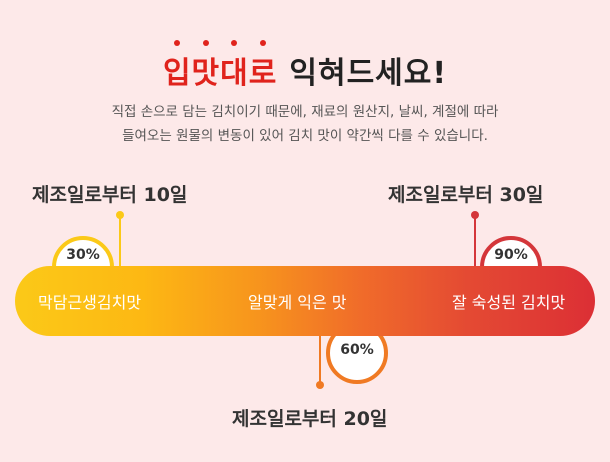  What do you see at coordinates (83, 255) in the screenshot?
I see `stage-10-percent: 30%` at bounding box center [83, 255].